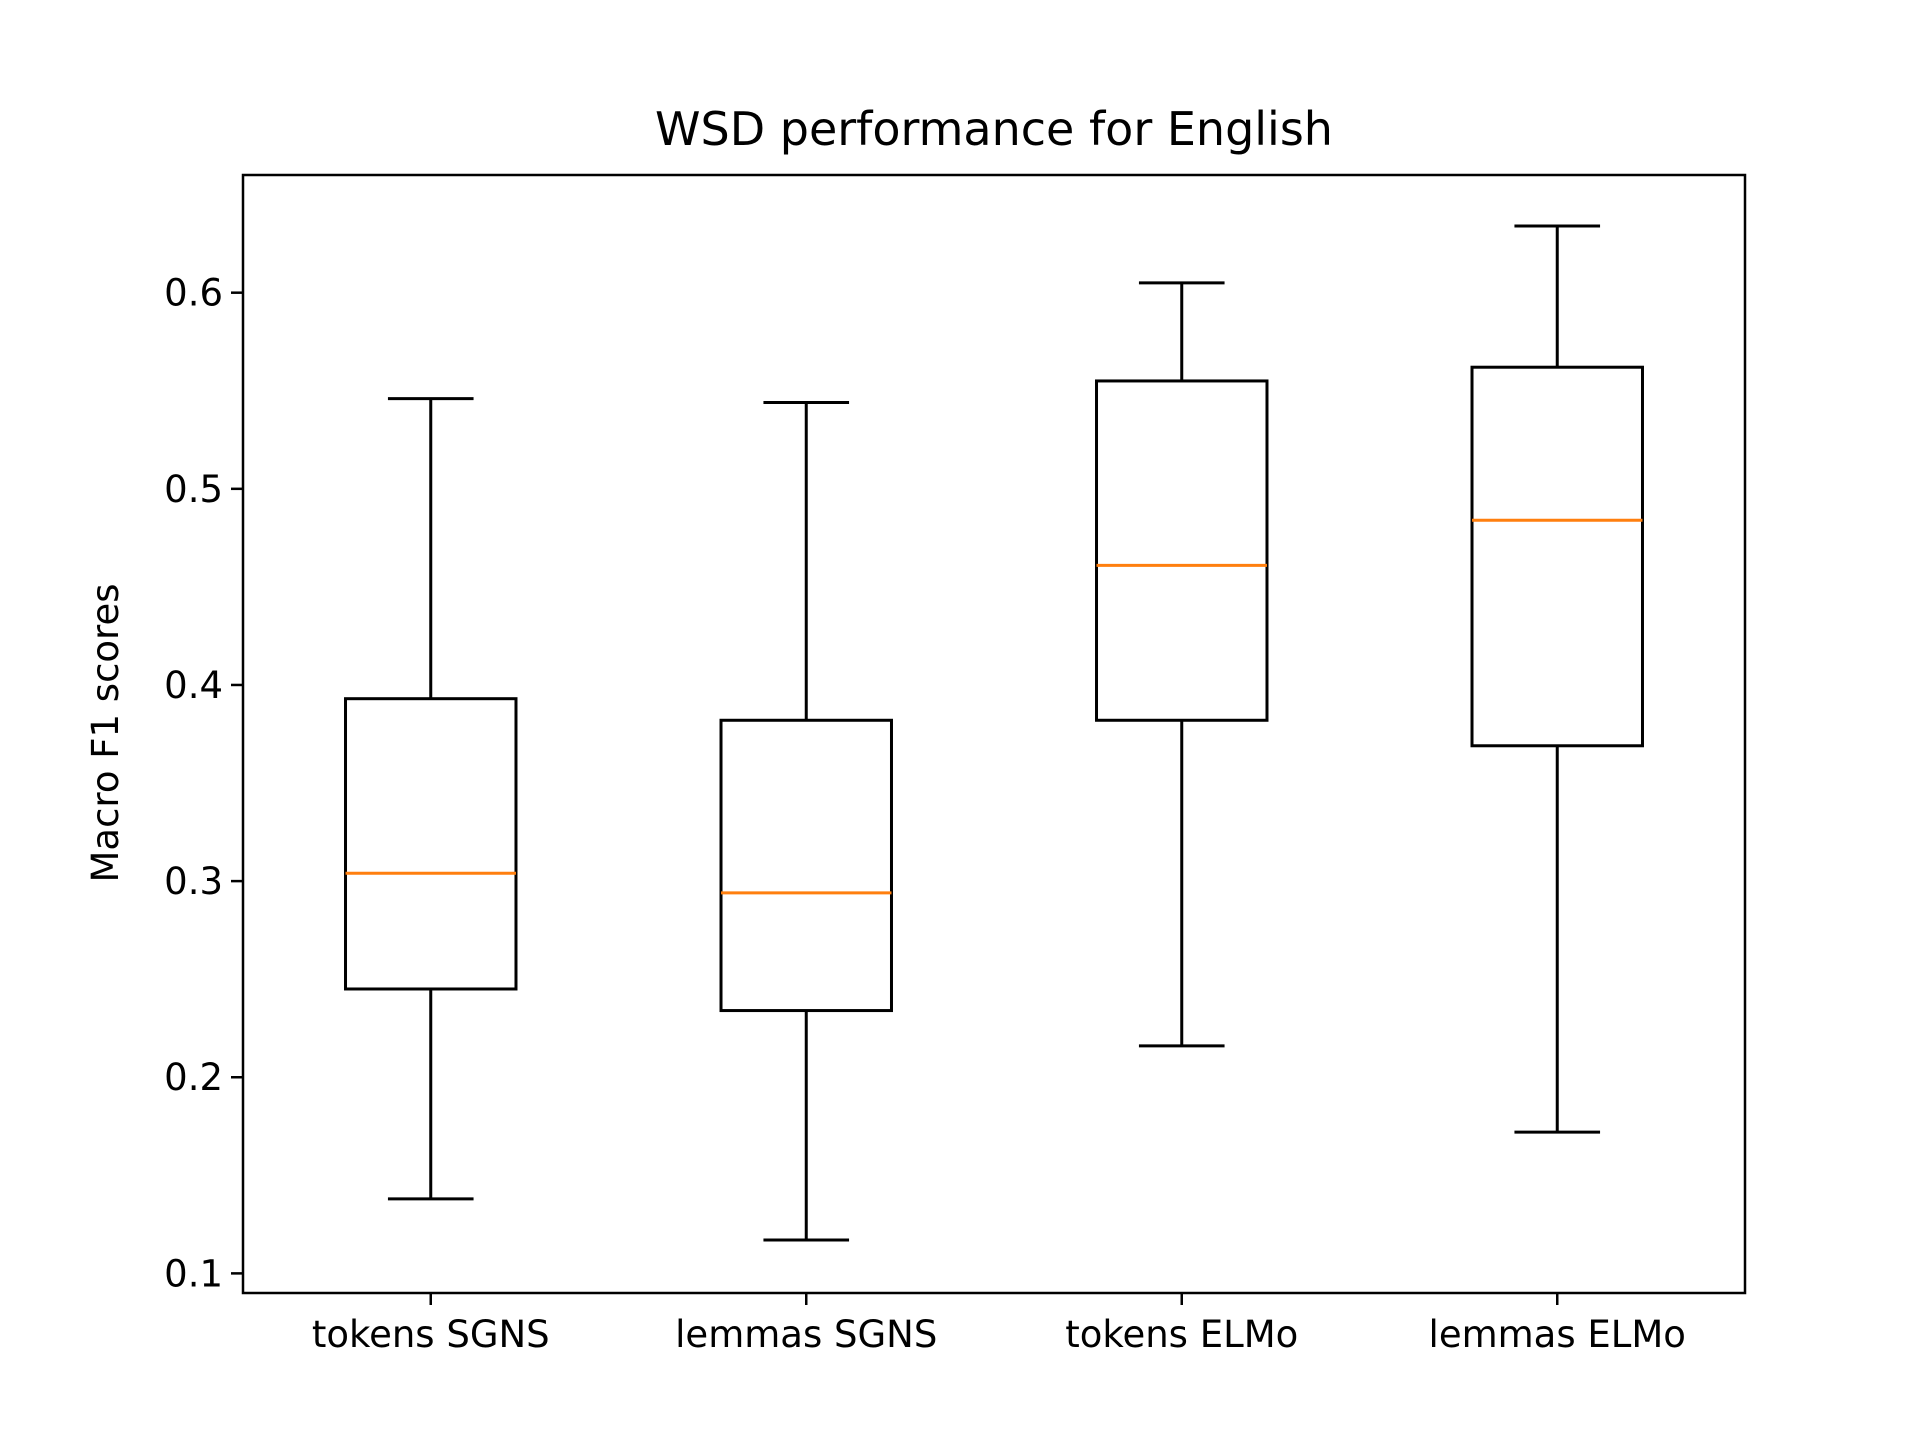 The width and height of the screenshot is (1920, 1440). I want to click on y-tick-label: 0.3, so click(193, 881).